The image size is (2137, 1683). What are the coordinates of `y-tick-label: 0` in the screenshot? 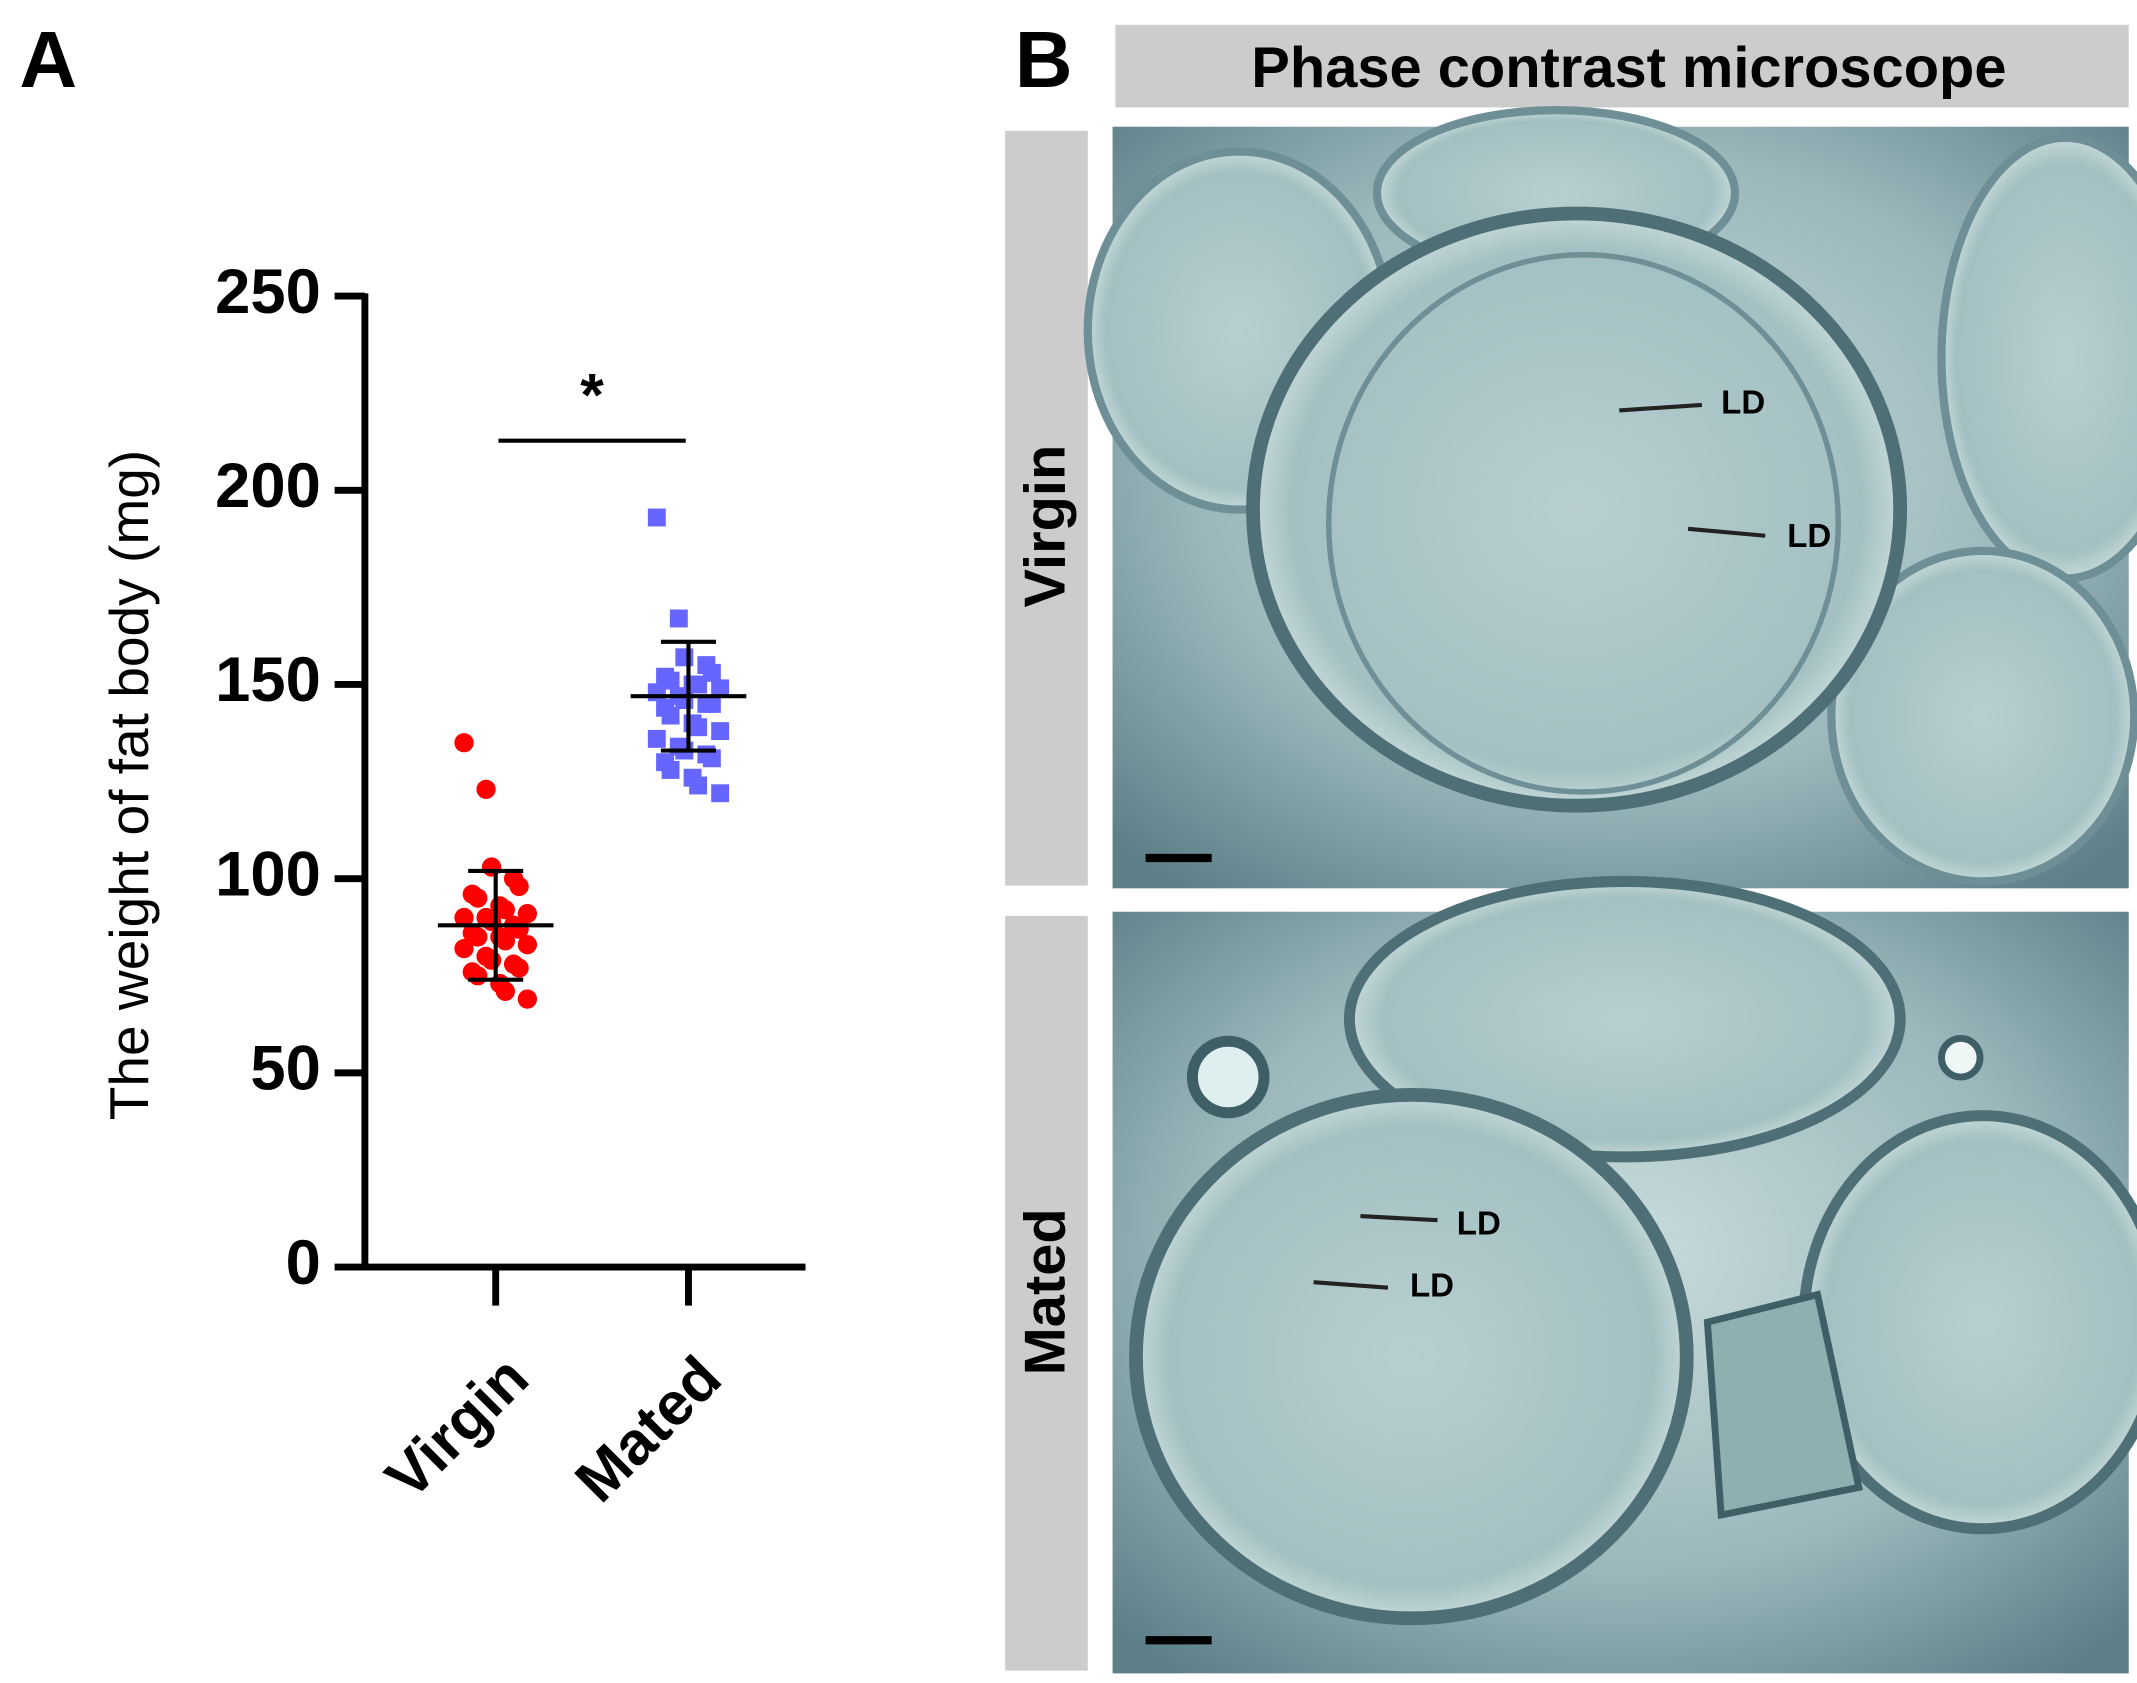 It's located at (303, 1263).